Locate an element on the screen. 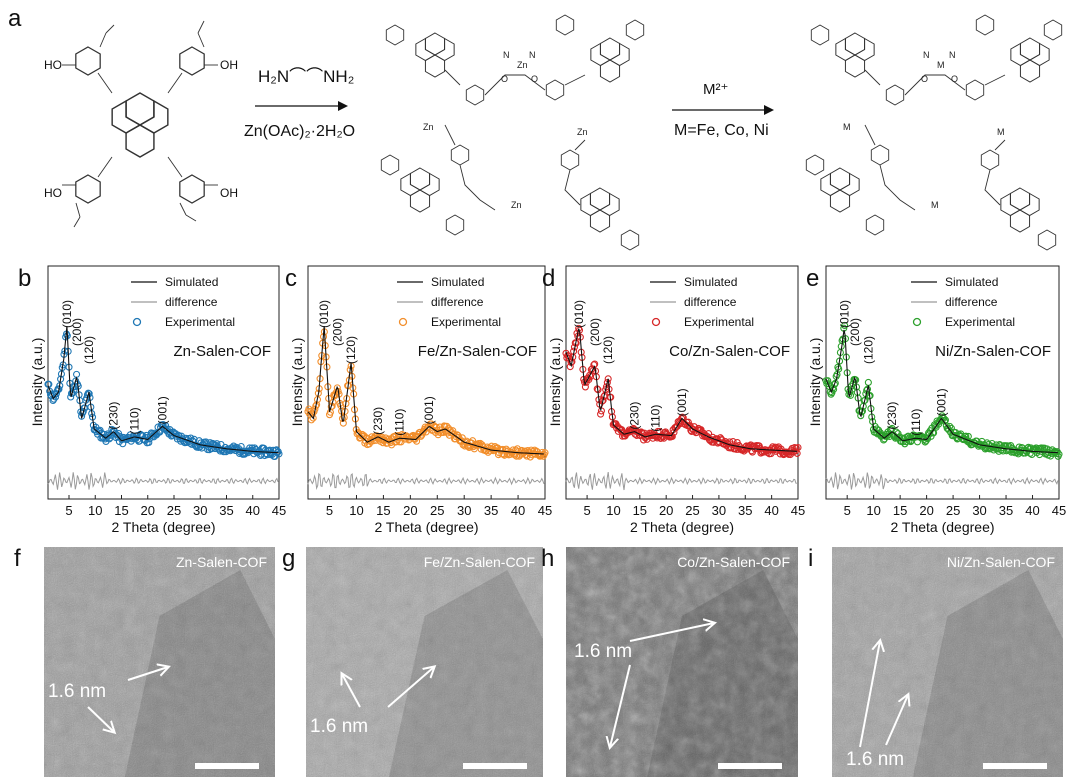 The height and width of the screenshot is (782, 1080). simulated-line is located at coordinates (425, 390).